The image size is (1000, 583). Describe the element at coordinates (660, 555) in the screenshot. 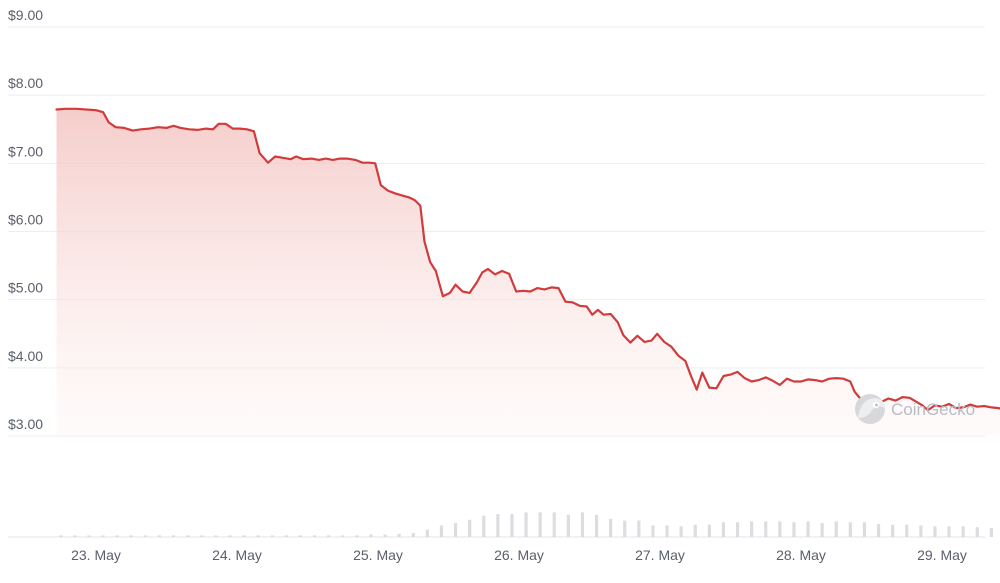

I see `x-tick-label: 27. May` at that location.